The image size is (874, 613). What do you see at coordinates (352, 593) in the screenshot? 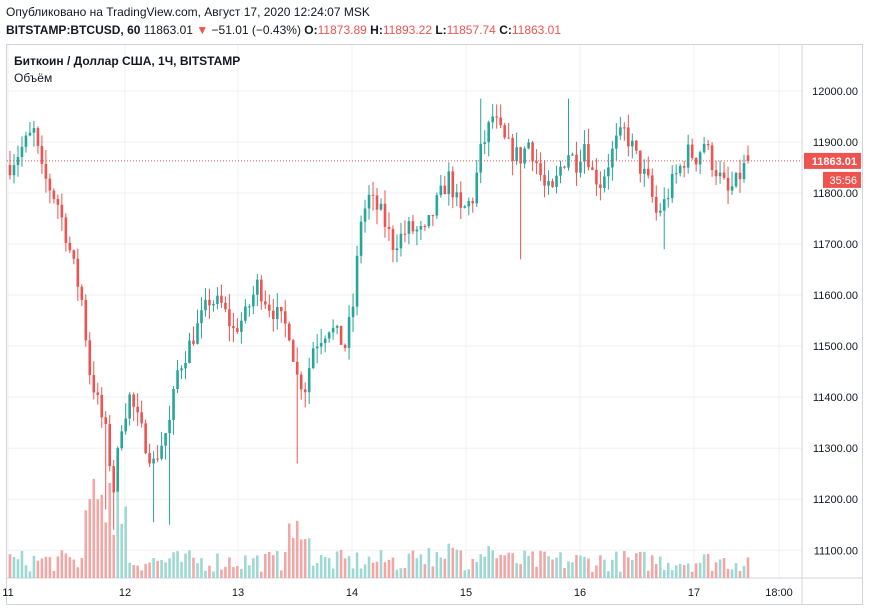
I see `x-tick-label: 14` at bounding box center [352, 593].